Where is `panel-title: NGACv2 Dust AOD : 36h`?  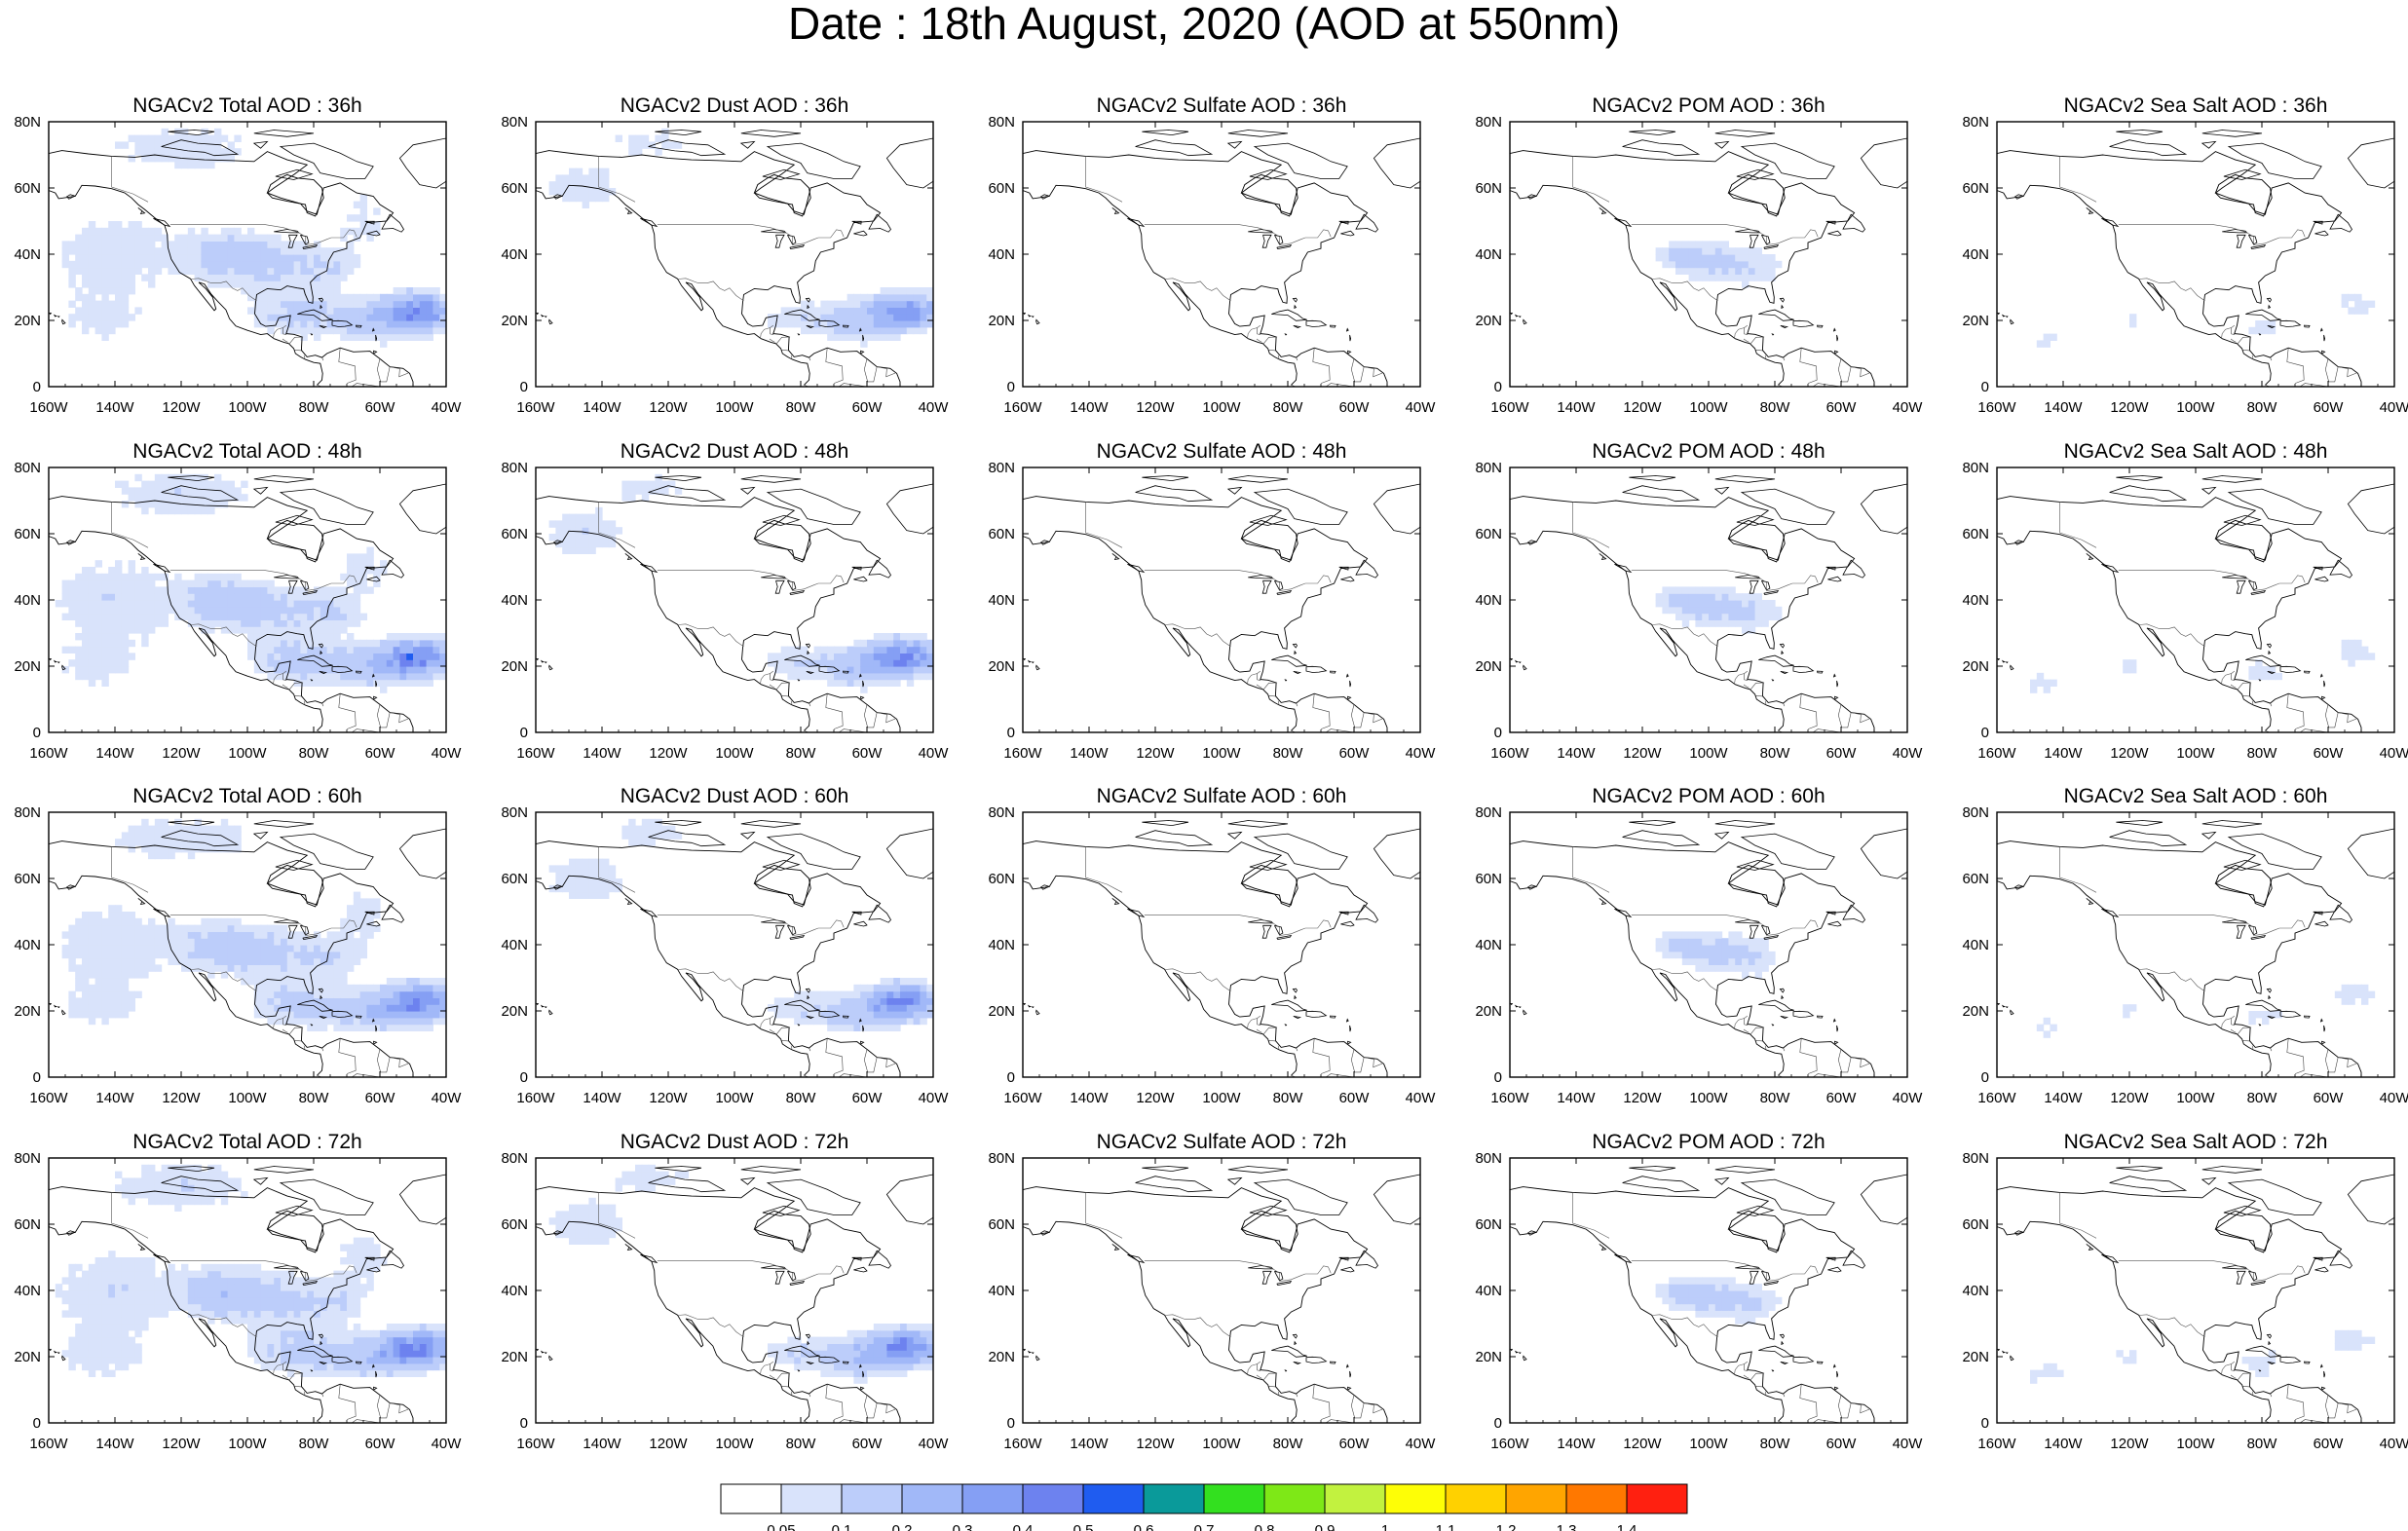 panel-title: NGACv2 Dust AOD : 36h is located at coordinates (735, 105).